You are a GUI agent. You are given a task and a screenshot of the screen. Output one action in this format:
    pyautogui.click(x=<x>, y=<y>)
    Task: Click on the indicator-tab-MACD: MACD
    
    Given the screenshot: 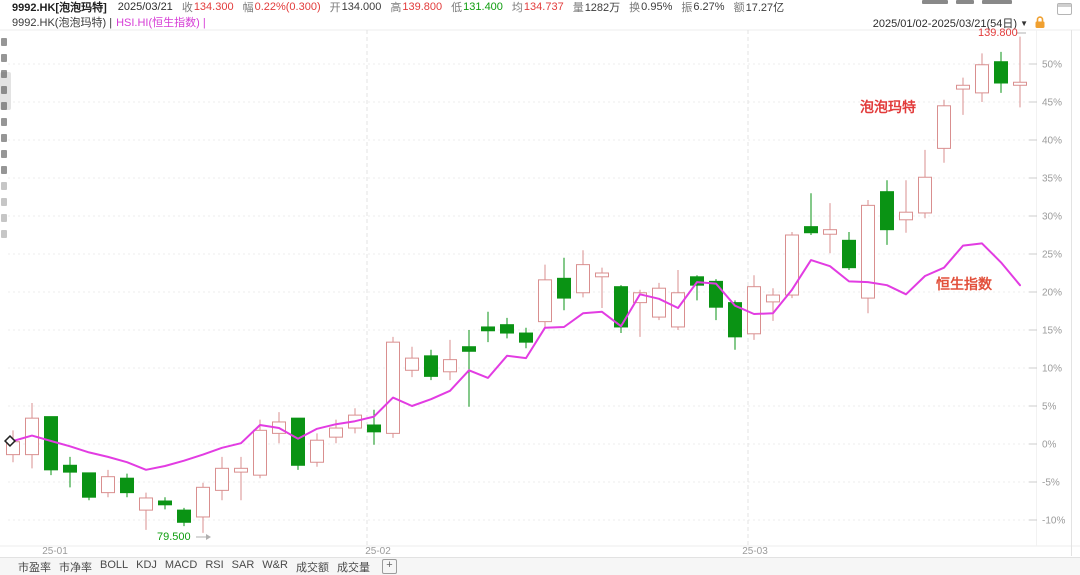 What is the action you would take?
    pyautogui.click(x=181, y=564)
    